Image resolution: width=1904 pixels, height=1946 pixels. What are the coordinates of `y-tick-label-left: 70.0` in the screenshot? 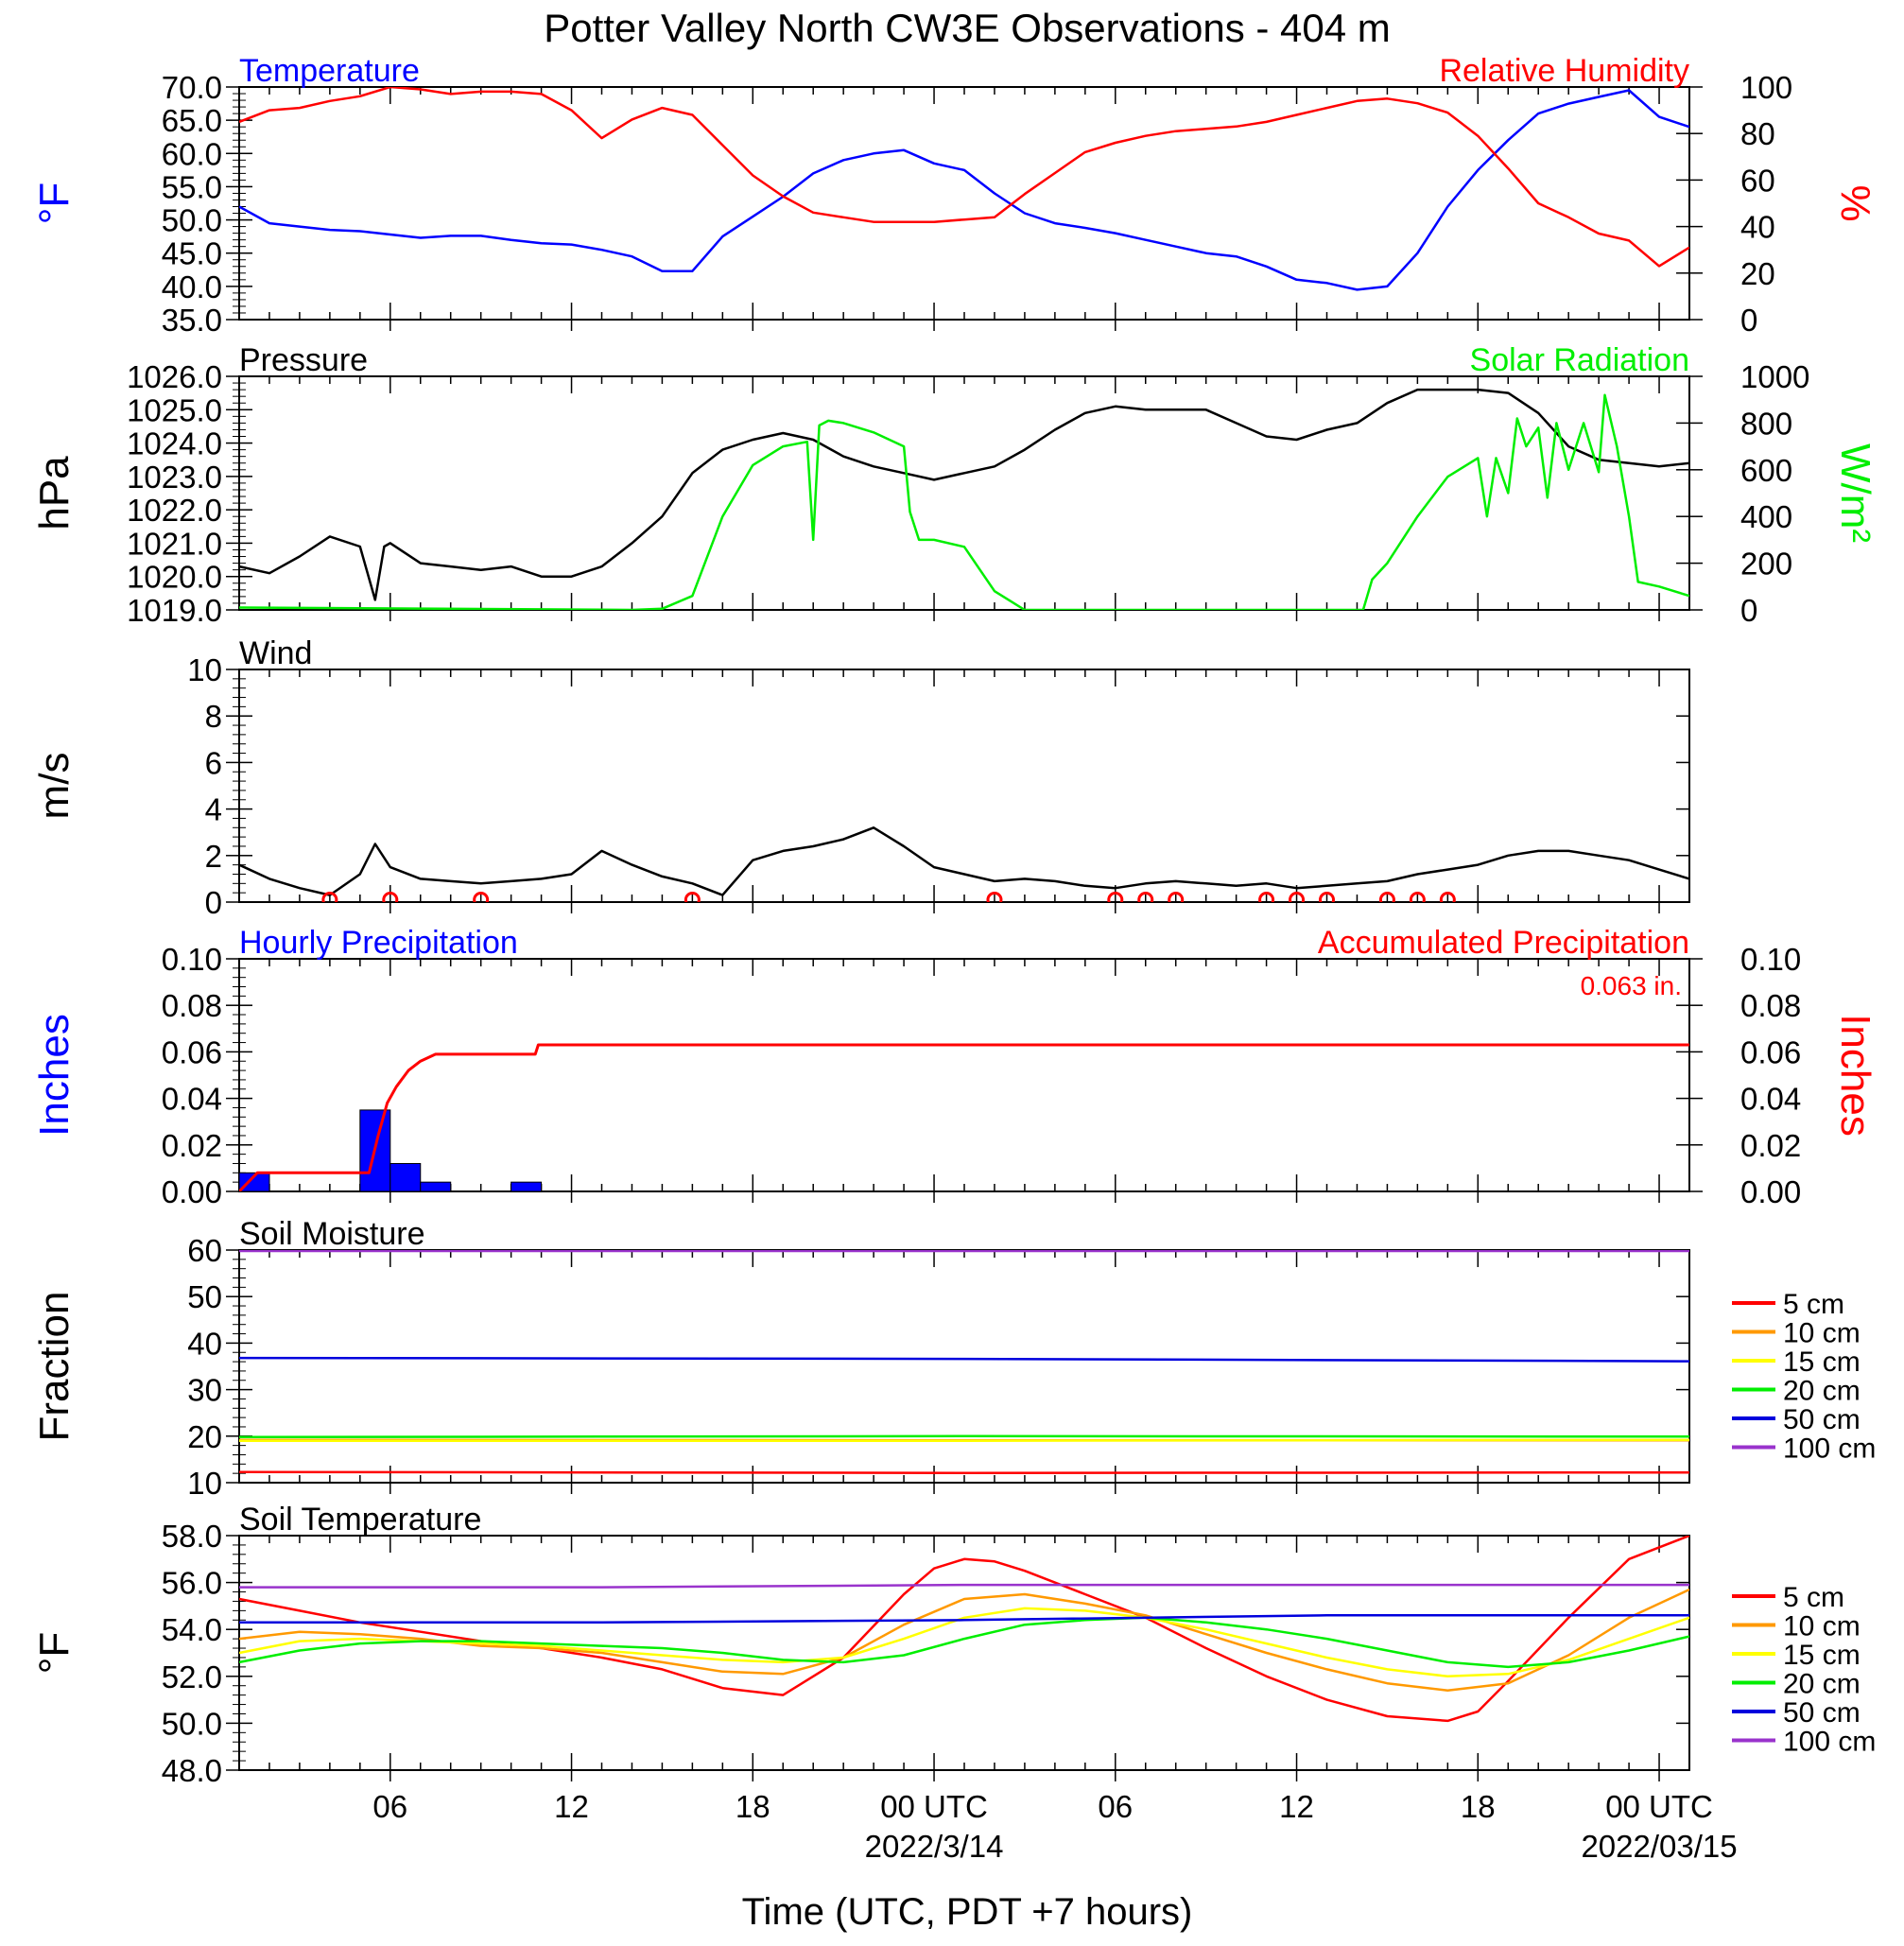 It's located at (192, 88).